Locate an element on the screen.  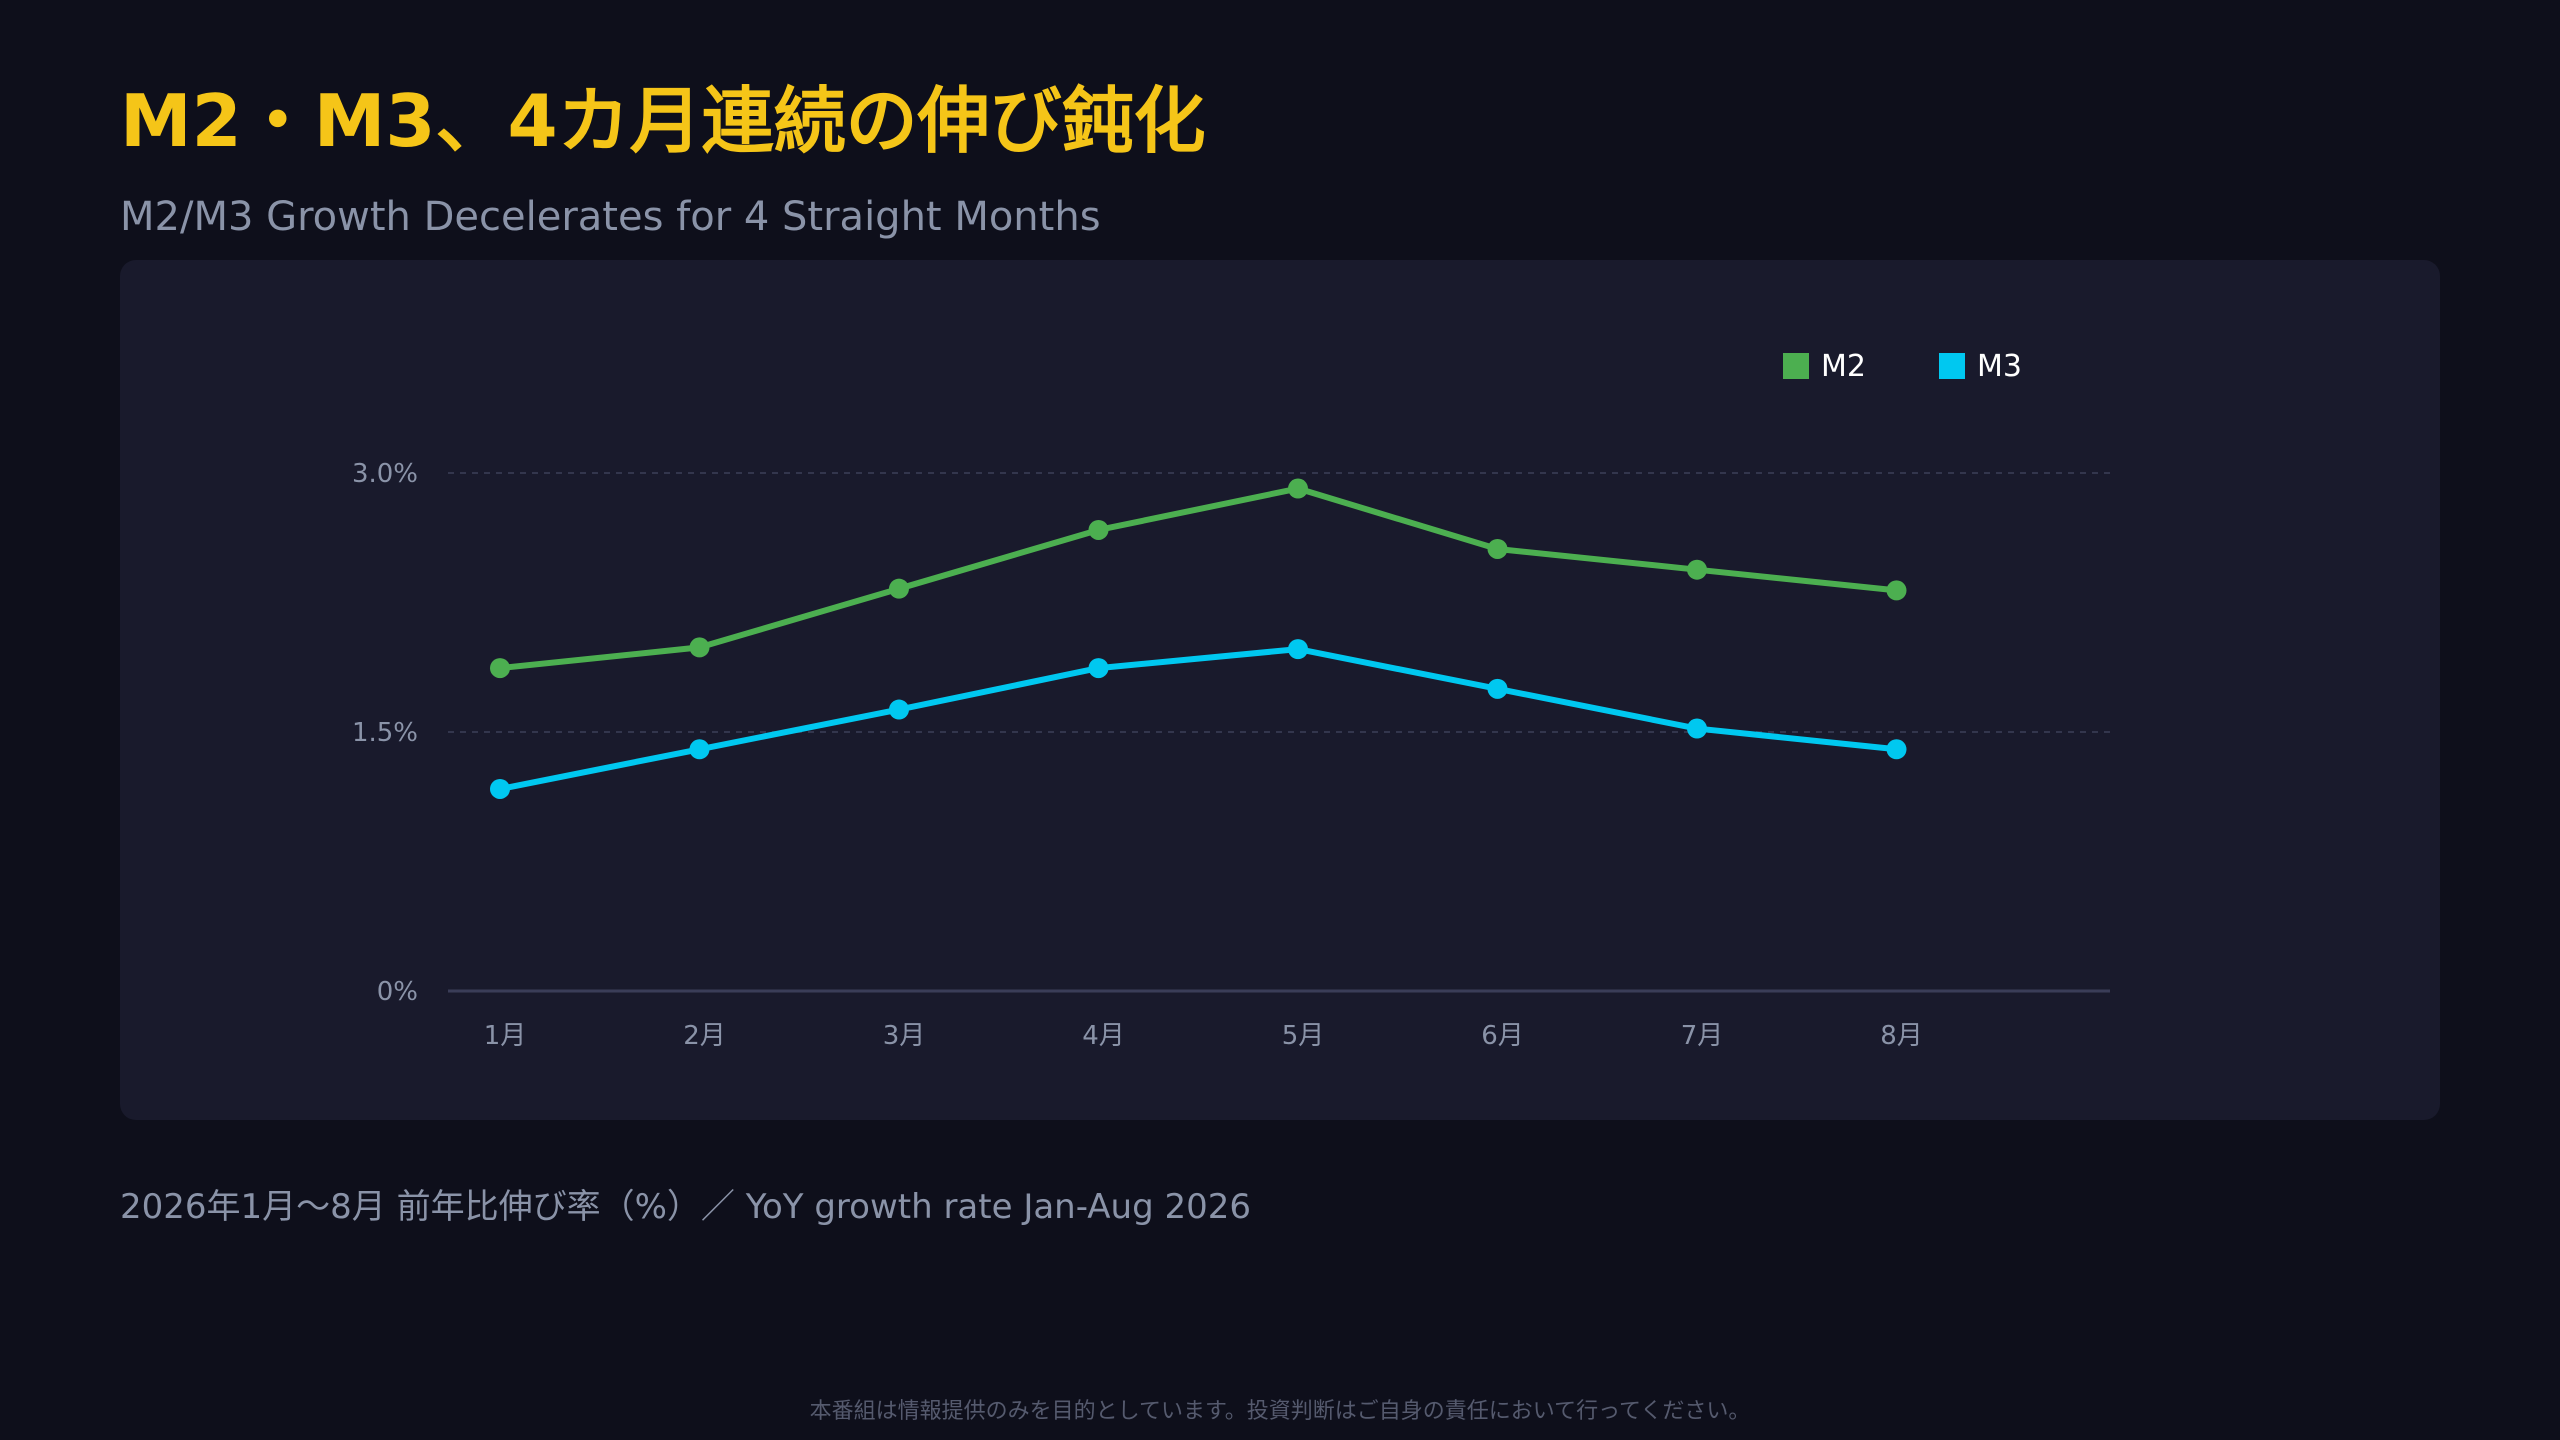
legend-swatch-m3 is located at coordinates (1952, 366).